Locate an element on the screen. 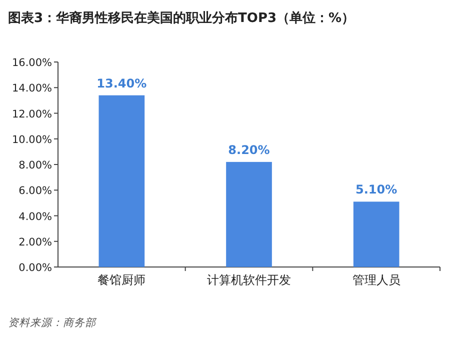 Image resolution: width=452 pixels, height=341 pixels. y-tick-label: 12.00% is located at coordinates (32, 114).